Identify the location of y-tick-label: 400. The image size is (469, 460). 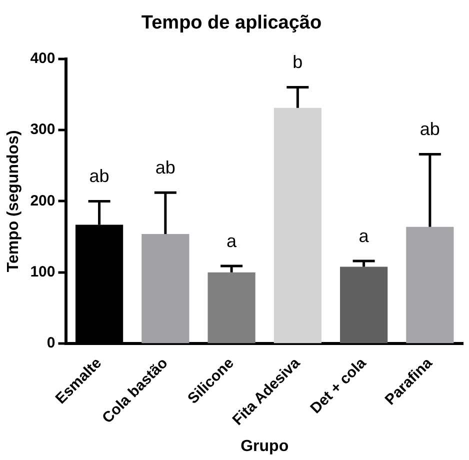
(43, 58).